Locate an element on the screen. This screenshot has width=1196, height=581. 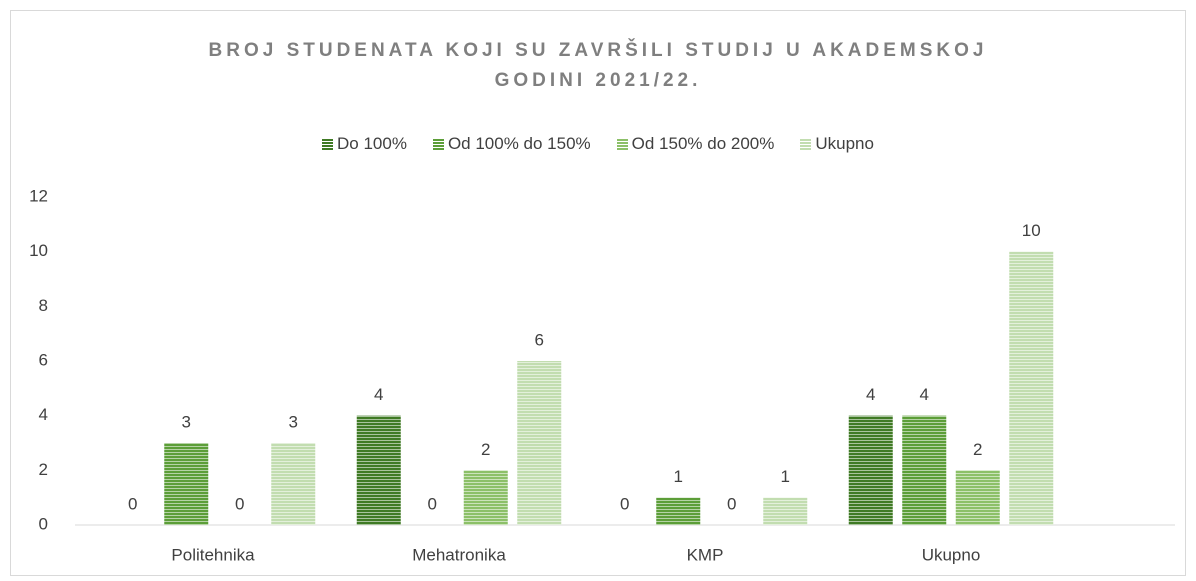
data-label: 6 is located at coordinates (539, 339).